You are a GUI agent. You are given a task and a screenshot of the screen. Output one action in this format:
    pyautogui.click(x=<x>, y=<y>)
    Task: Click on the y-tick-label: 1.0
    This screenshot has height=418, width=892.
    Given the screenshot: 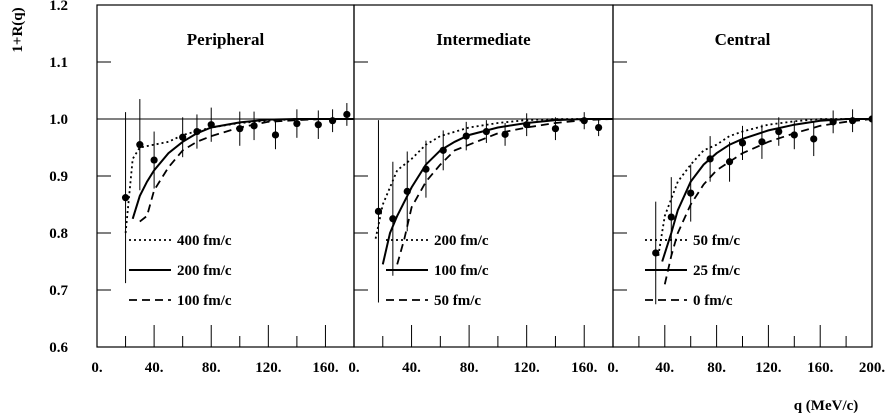 What is the action you would take?
    pyautogui.click(x=58, y=120)
    